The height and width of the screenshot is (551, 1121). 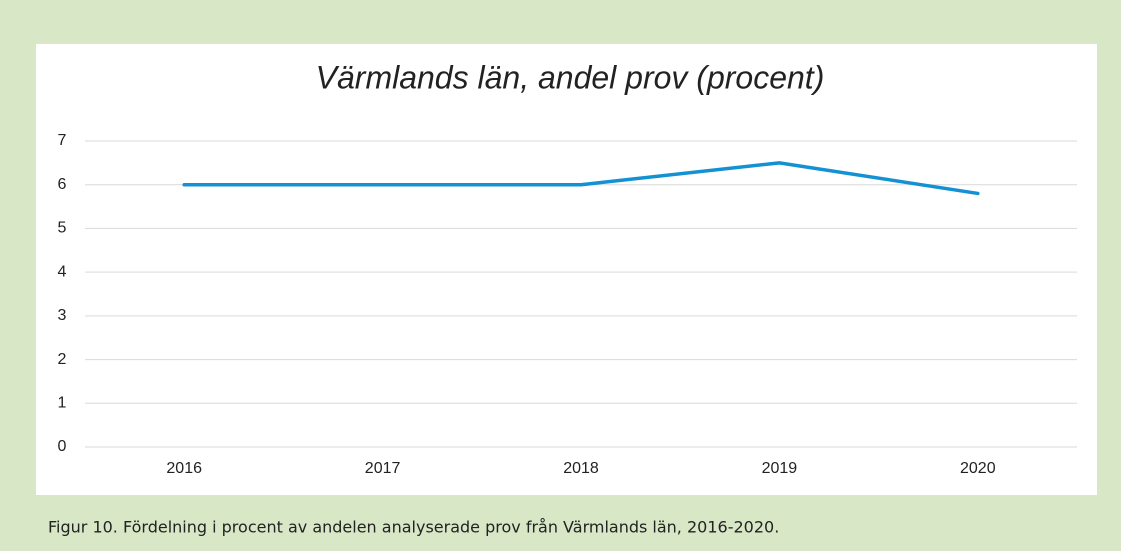 What do you see at coordinates (570, 77) in the screenshot?
I see `chart-title: Värmlands län, andel prov (procent)` at bounding box center [570, 77].